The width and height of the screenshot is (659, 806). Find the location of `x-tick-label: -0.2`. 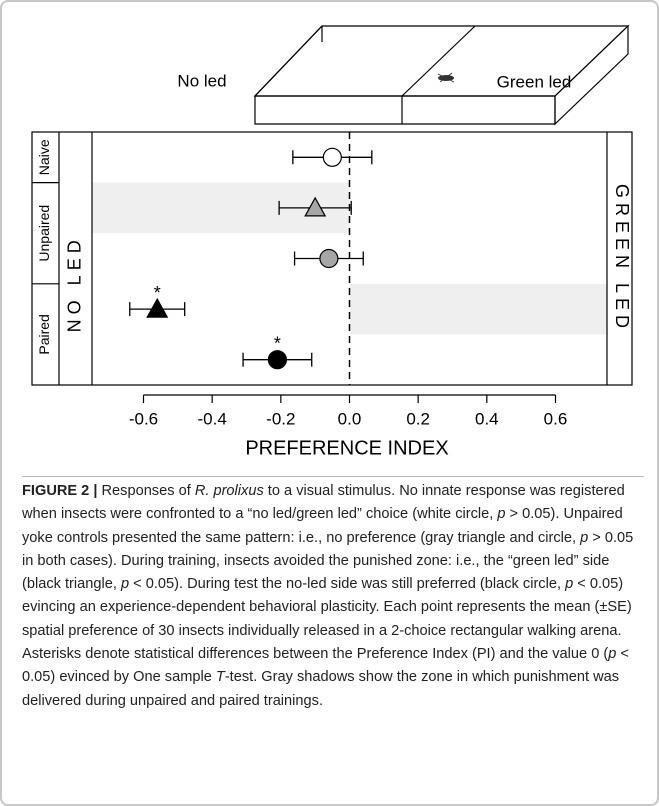

x-tick-label: -0.2 is located at coordinates (280, 418).